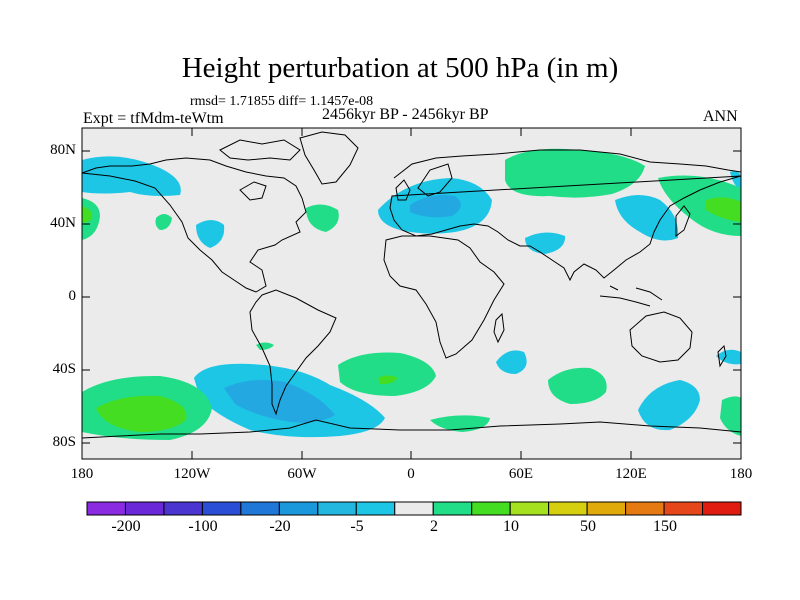 The width and height of the screenshot is (800, 600). Describe the element at coordinates (669, 405) in the screenshot. I see `anomaly-neg-australia-south` at that location.